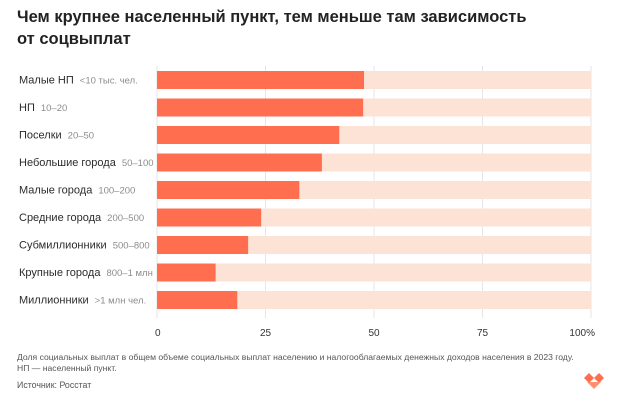 Image resolution: width=624 pixels, height=401 pixels. I want to click on category-label: Поселки, so click(40, 136).